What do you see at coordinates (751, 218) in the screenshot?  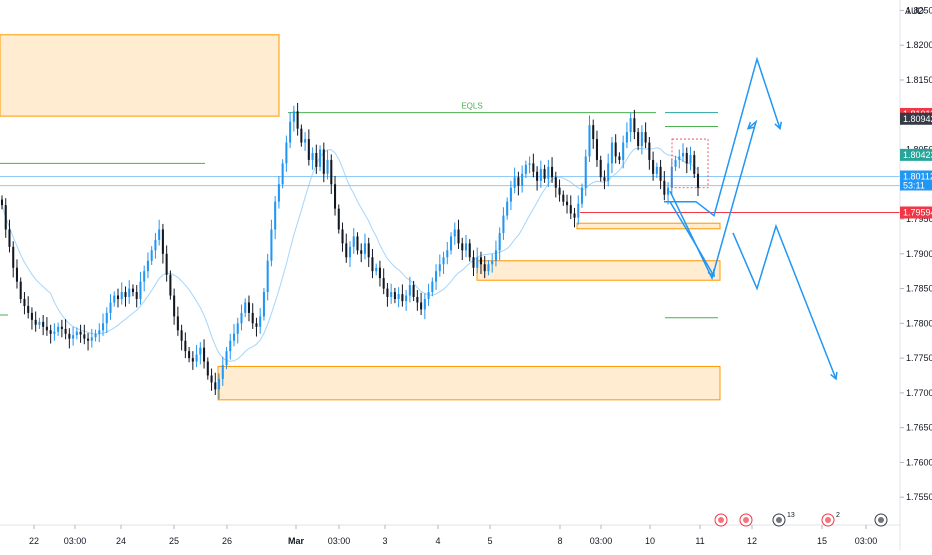 I see `drawings-layer` at bounding box center [751, 218].